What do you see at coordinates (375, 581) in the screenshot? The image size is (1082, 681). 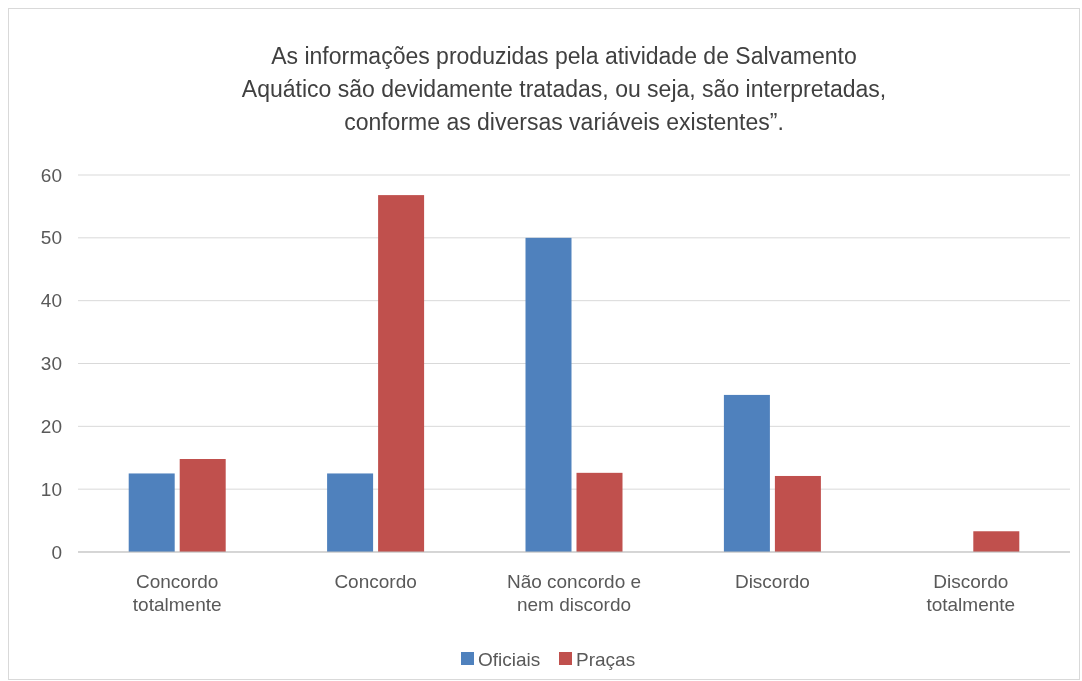 I see `x-tick-label: Concordo` at bounding box center [375, 581].